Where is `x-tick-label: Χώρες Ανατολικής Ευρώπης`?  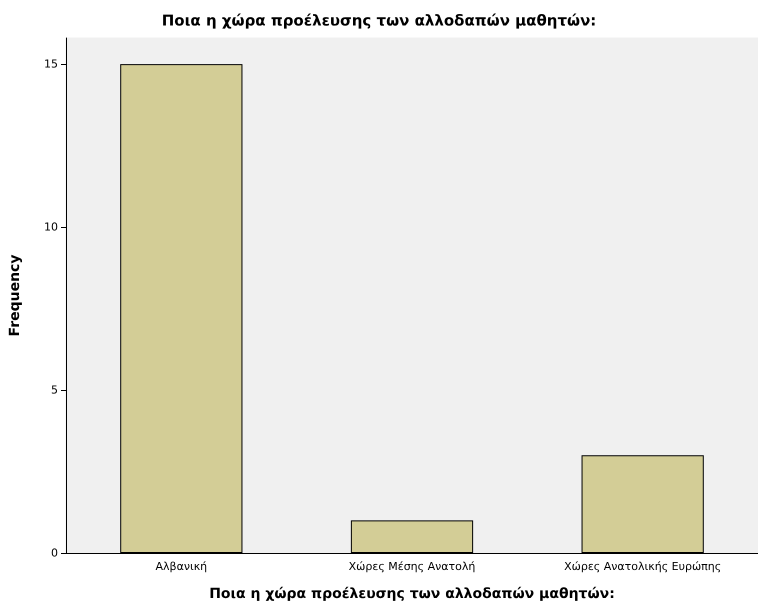
x-tick-label: Χώρες Ανατολικής Ευρώπης is located at coordinates (643, 566).